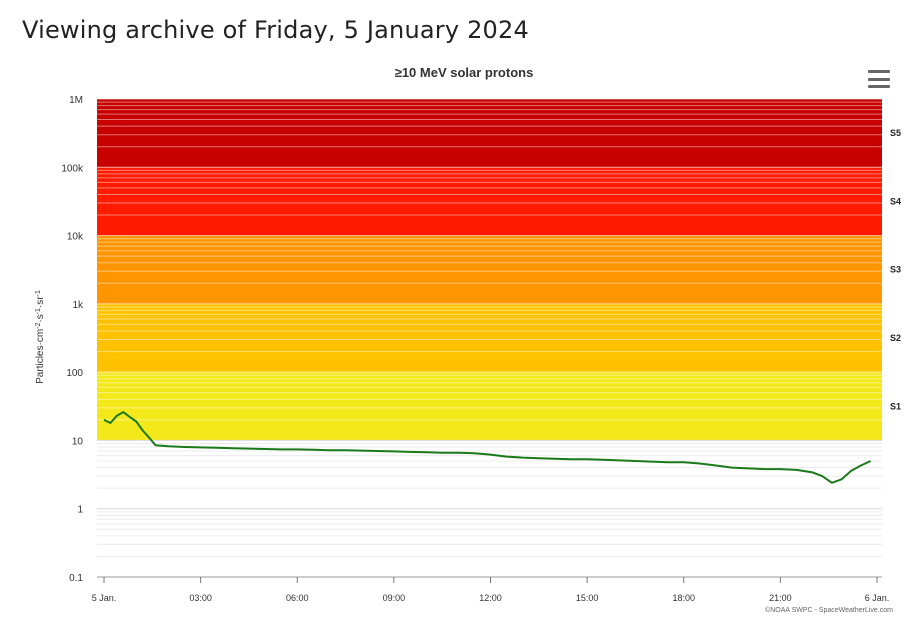 The height and width of the screenshot is (630, 913). I want to click on y-tick-label: 10k, so click(75, 237).